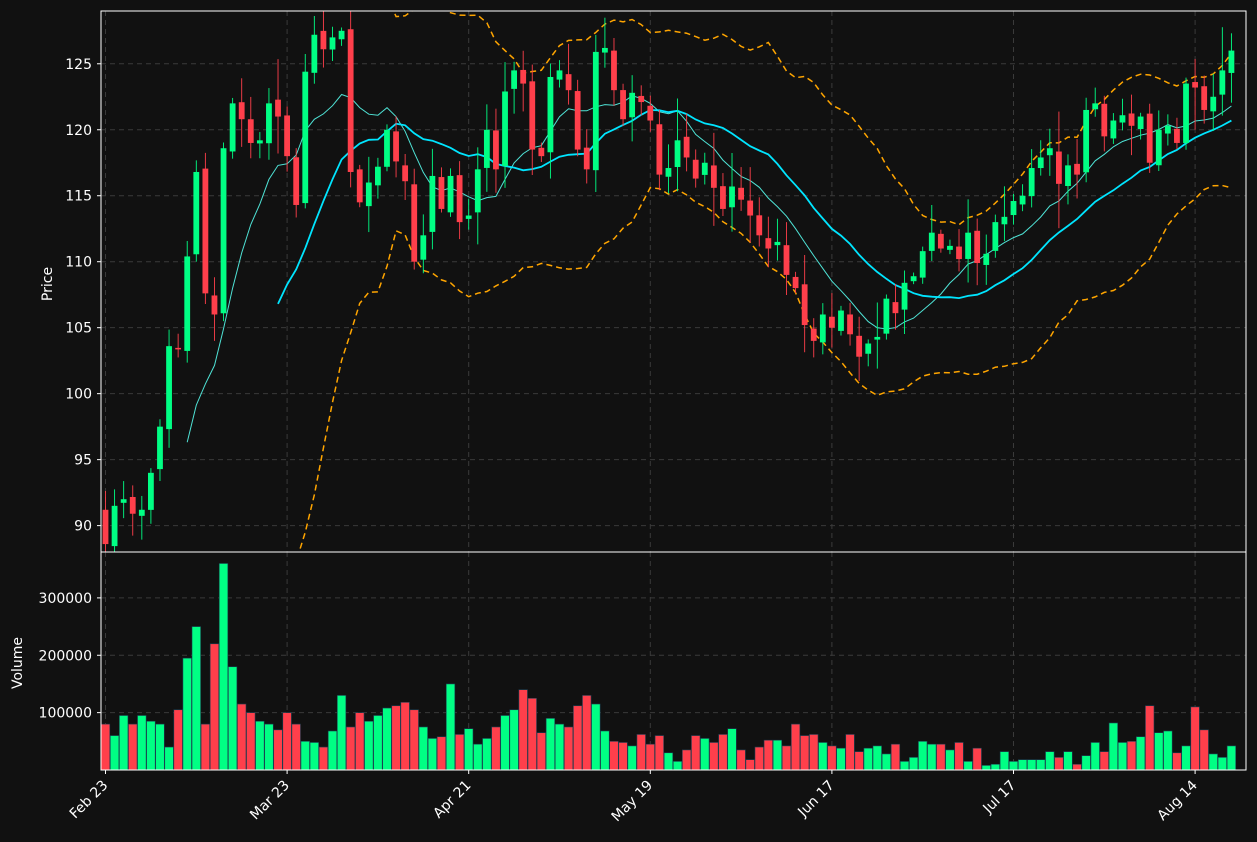 The width and height of the screenshot is (1257, 842). Describe the element at coordinates (83, 296) in the screenshot. I see `price-axis-ticks: 90 95 100 105 110 115 120 125` at that location.